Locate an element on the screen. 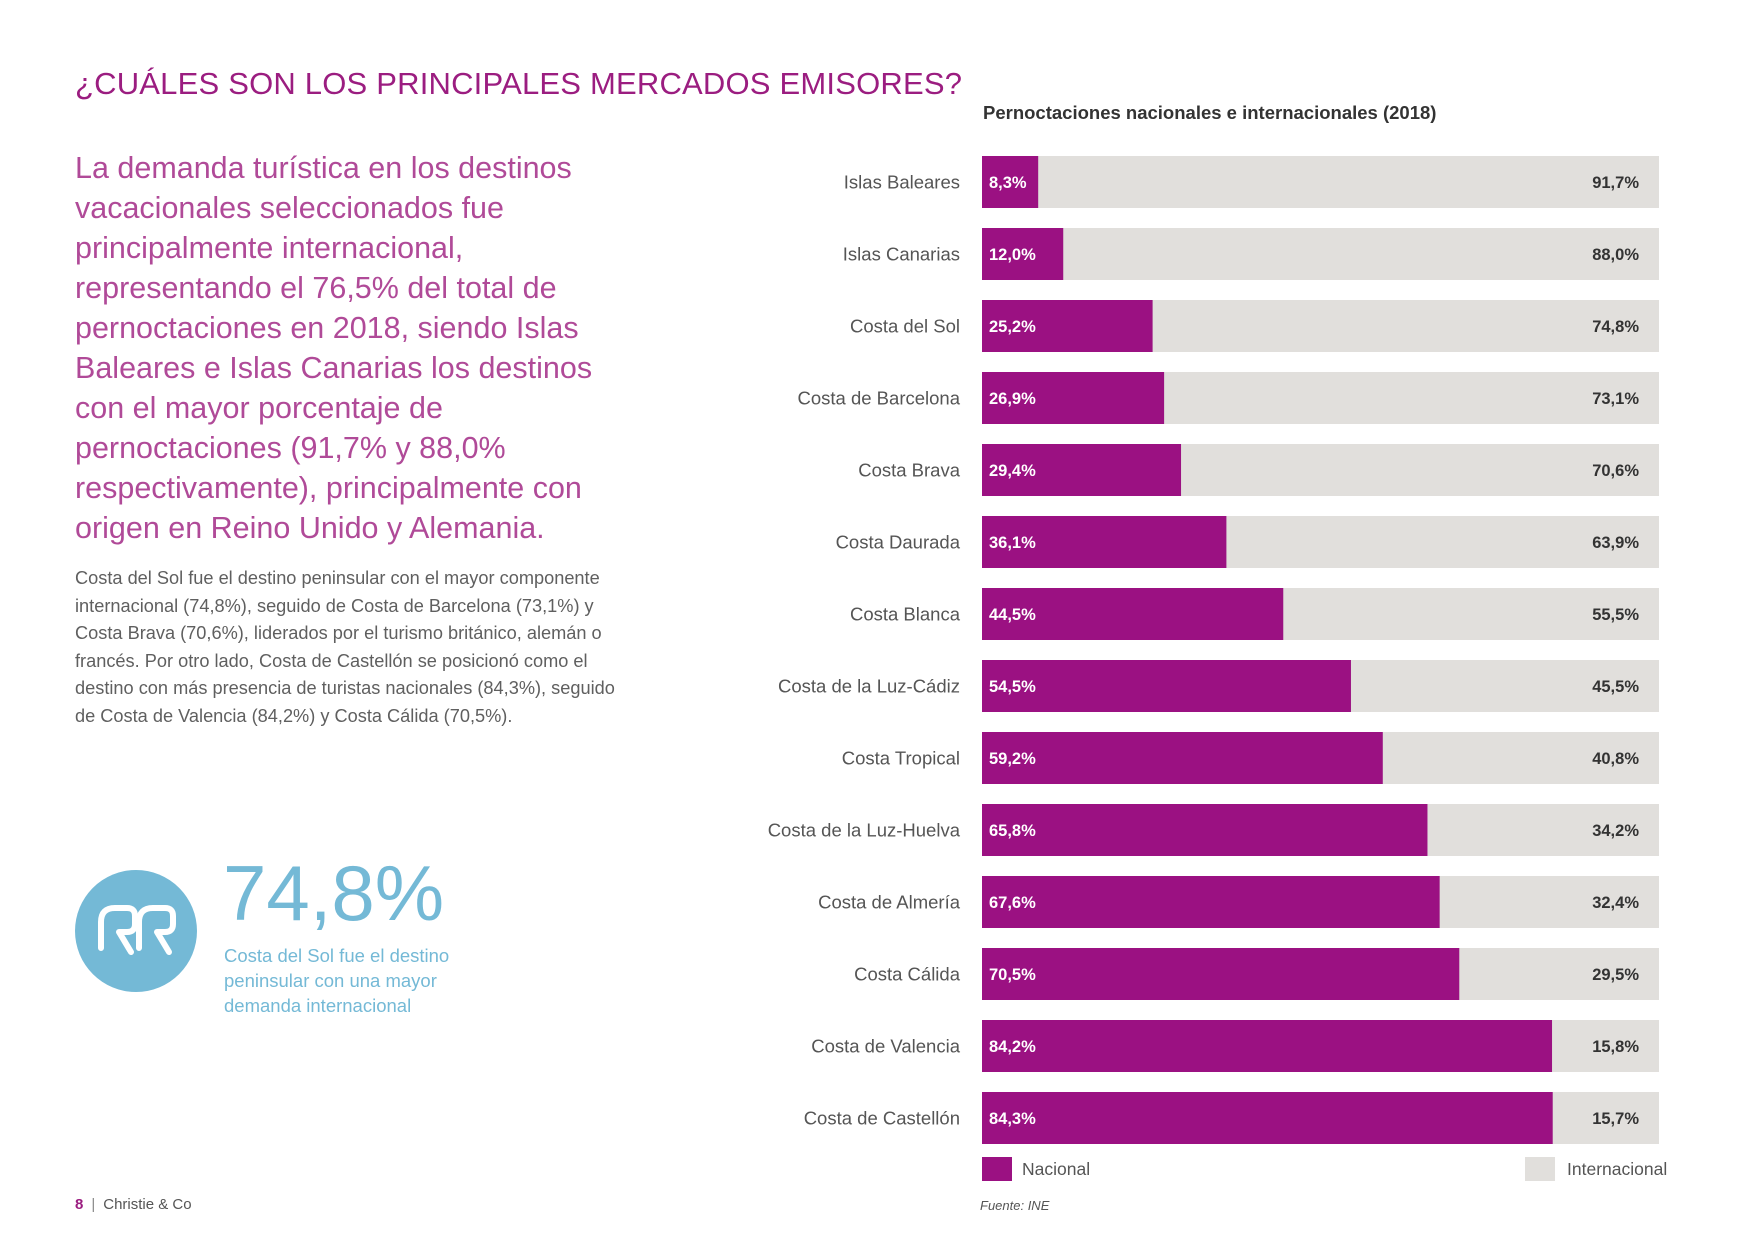  label-nacional: 25,2% is located at coordinates (1012, 327).